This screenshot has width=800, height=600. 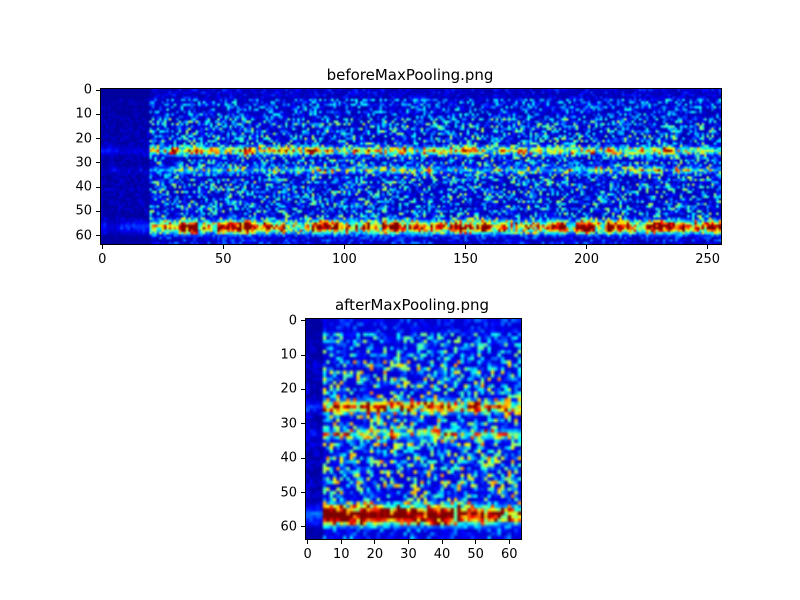 What do you see at coordinates (413, 429) in the screenshot?
I see `heatmap-canvas-after` at bounding box center [413, 429].